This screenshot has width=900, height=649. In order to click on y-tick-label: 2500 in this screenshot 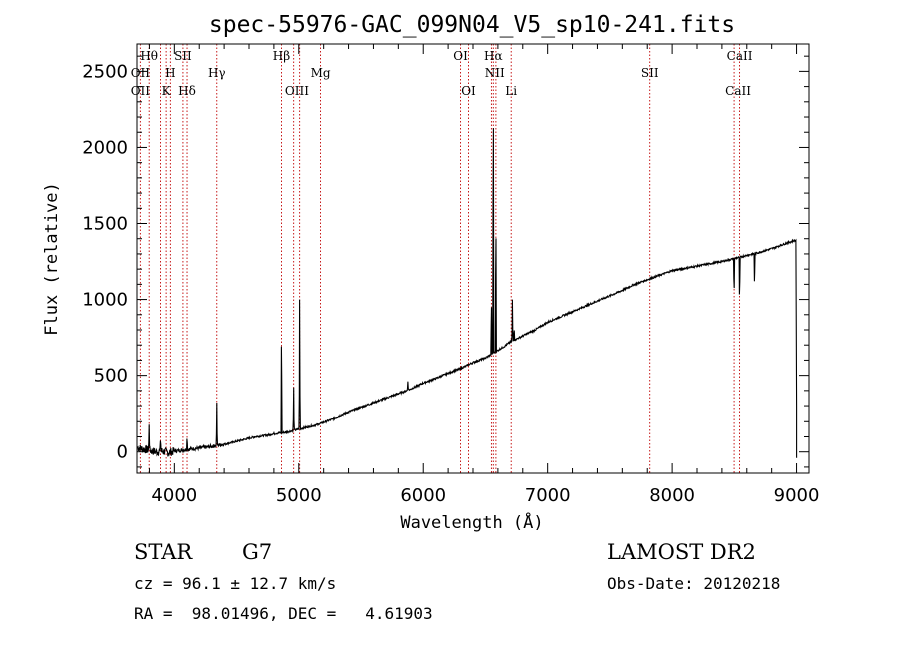, I will do `click(105, 71)`.